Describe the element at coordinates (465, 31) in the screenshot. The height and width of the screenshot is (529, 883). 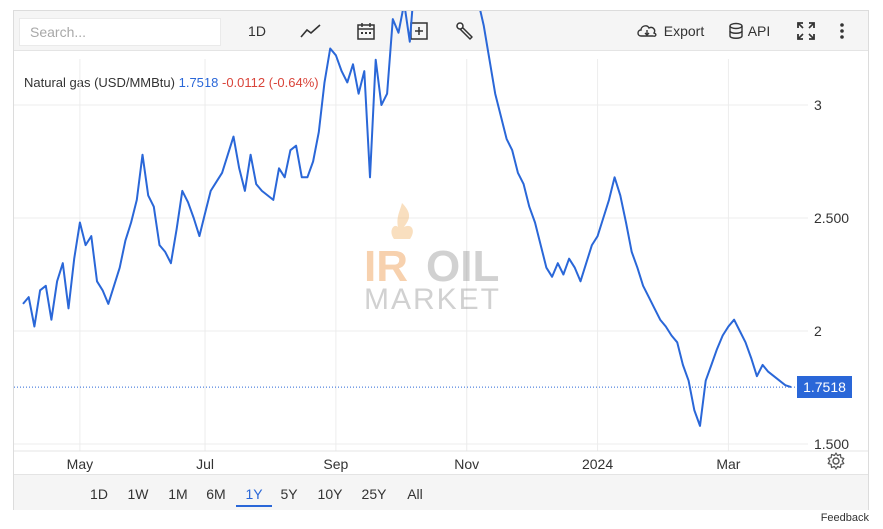
I see `wrench-icon` at that location.